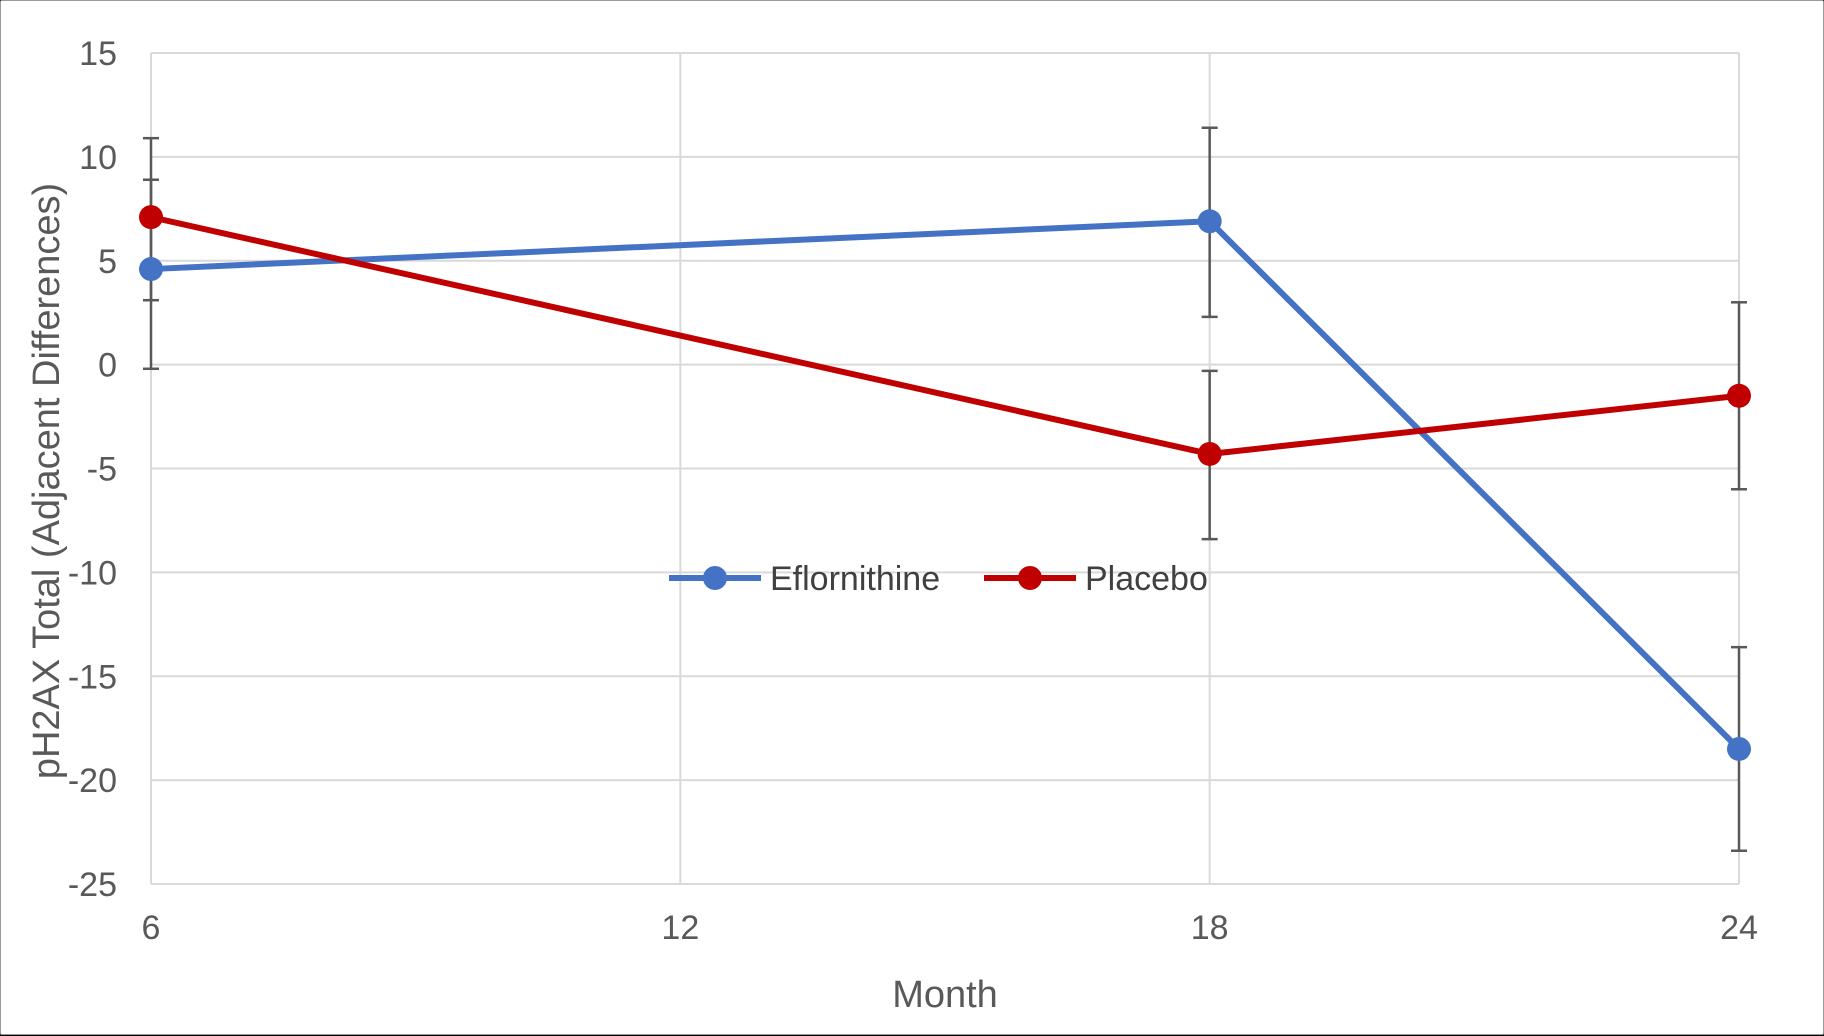  Describe the element at coordinates (1210, 928) in the screenshot. I see `x-tick-label: 18` at that location.